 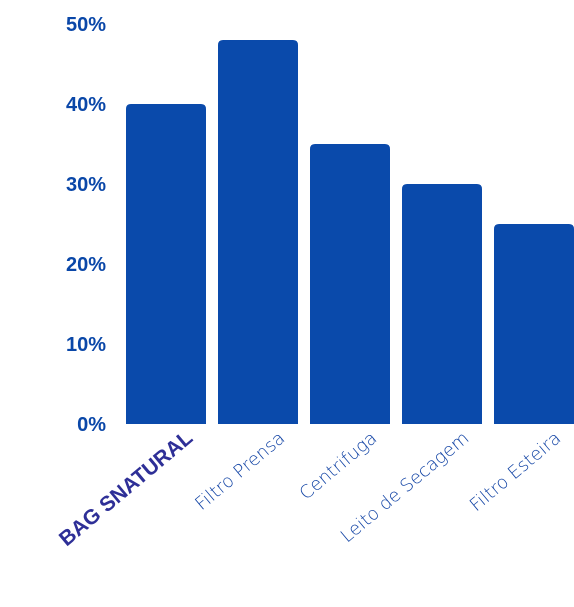 What do you see at coordinates (91, 425) in the screenshot?
I see `y-tick-label: 0%` at bounding box center [91, 425].